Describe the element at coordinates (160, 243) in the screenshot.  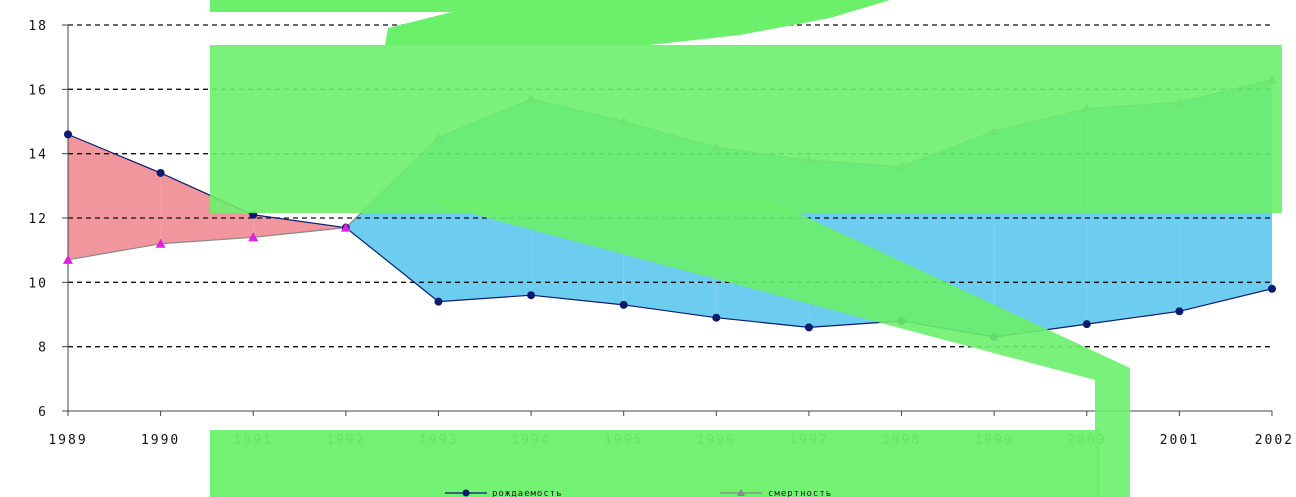
I see `deaths-point-1990` at that location.